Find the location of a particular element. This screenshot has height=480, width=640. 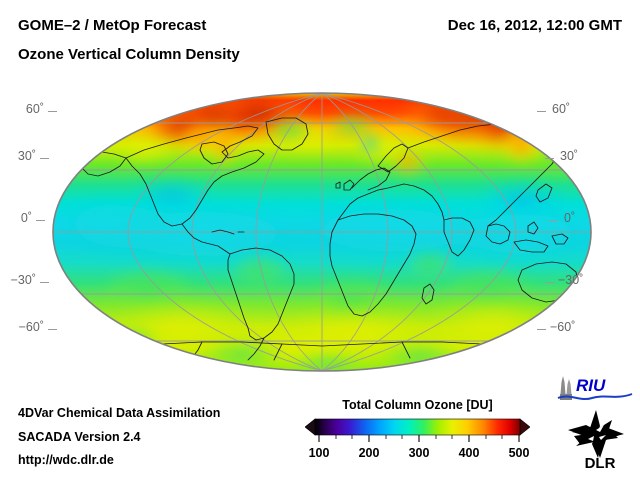

colorbar-tick-300: 300 is located at coordinates (419, 453).